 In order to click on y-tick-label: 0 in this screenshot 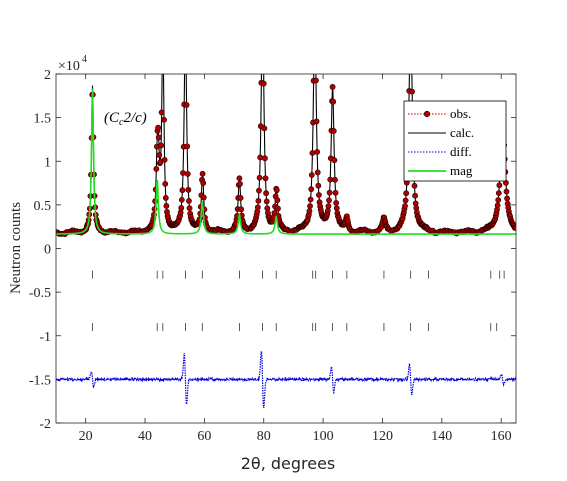, I will do `click(47, 250)`.